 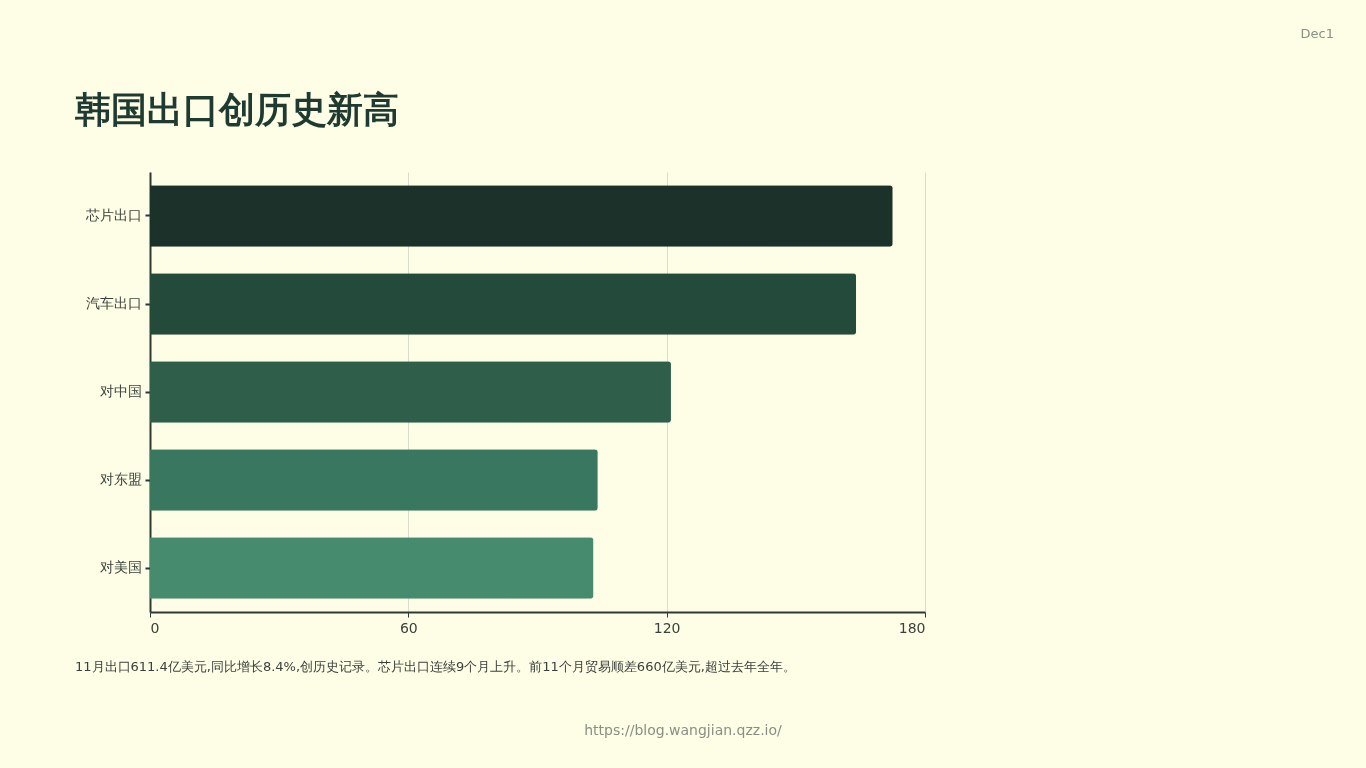 What do you see at coordinates (113, 303) in the screenshot?
I see `y-tick-label: 汽车出口` at bounding box center [113, 303].